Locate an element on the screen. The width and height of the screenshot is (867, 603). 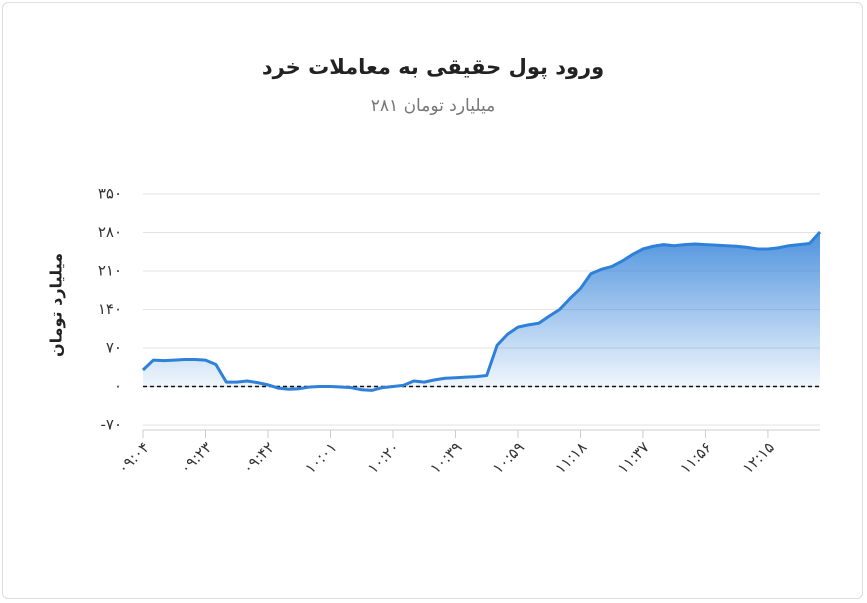
x-tick-label: ۰۹:۰۴ is located at coordinates (133, 457).